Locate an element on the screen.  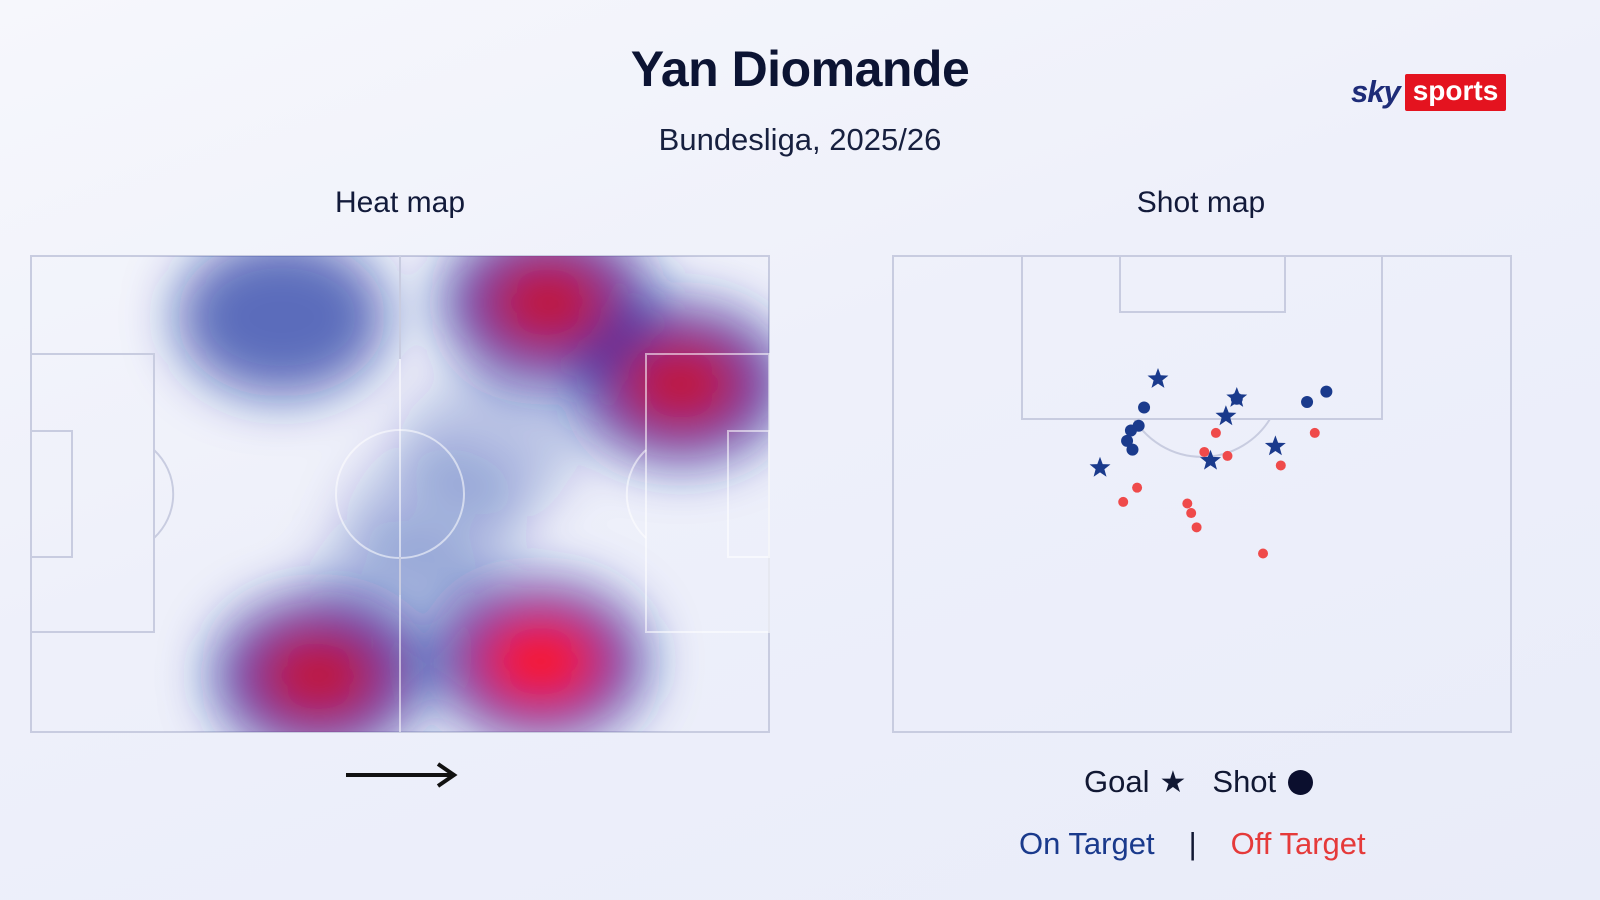
legend-goal-label: Goal is located at coordinates (1117, 781).